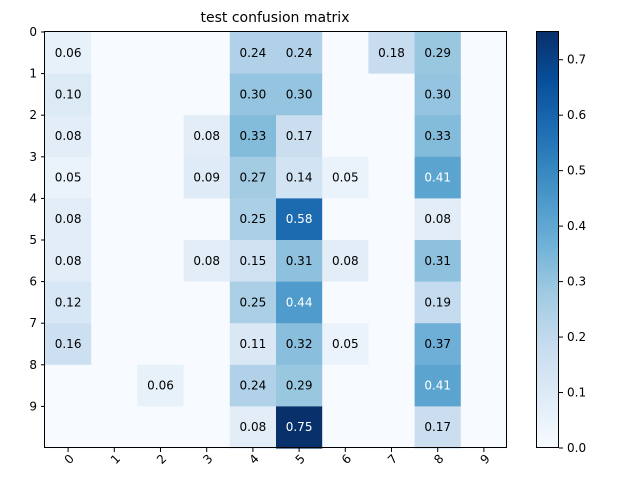  Describe the element at coordinates (115, 459) in the screenshot. I see `x-tick-label: 1` at that location.